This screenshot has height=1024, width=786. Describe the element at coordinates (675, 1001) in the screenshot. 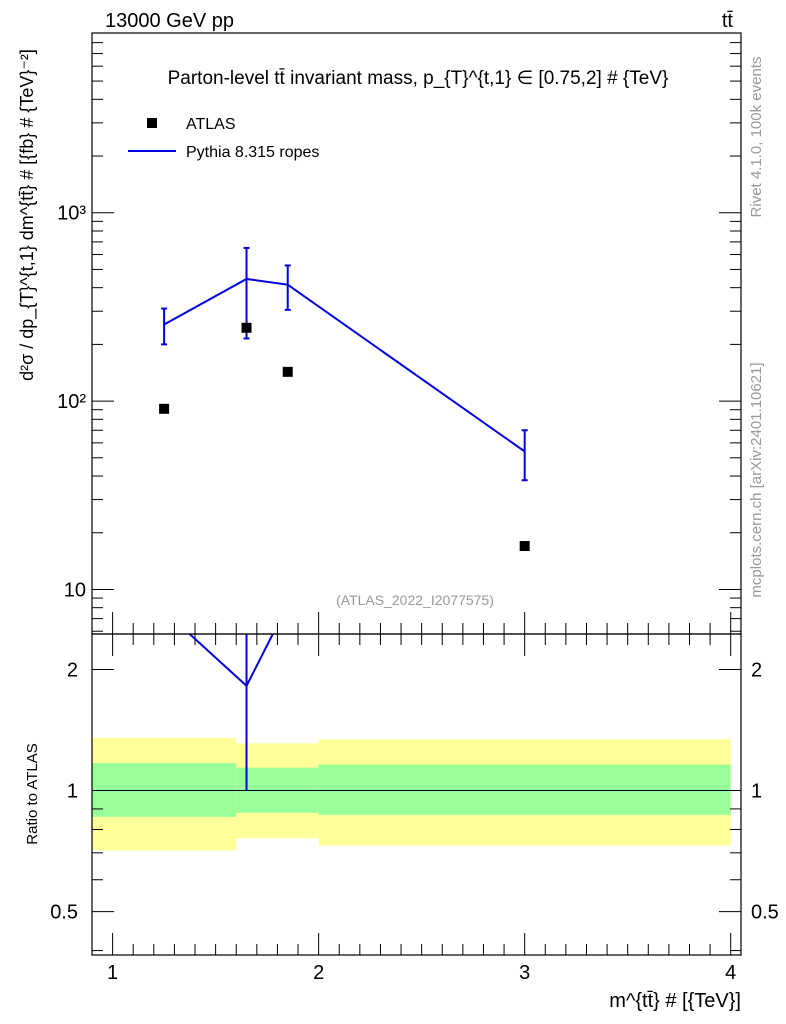

I see `x-axis-label: m^{tt̄} # [{TeV}]` at that location.